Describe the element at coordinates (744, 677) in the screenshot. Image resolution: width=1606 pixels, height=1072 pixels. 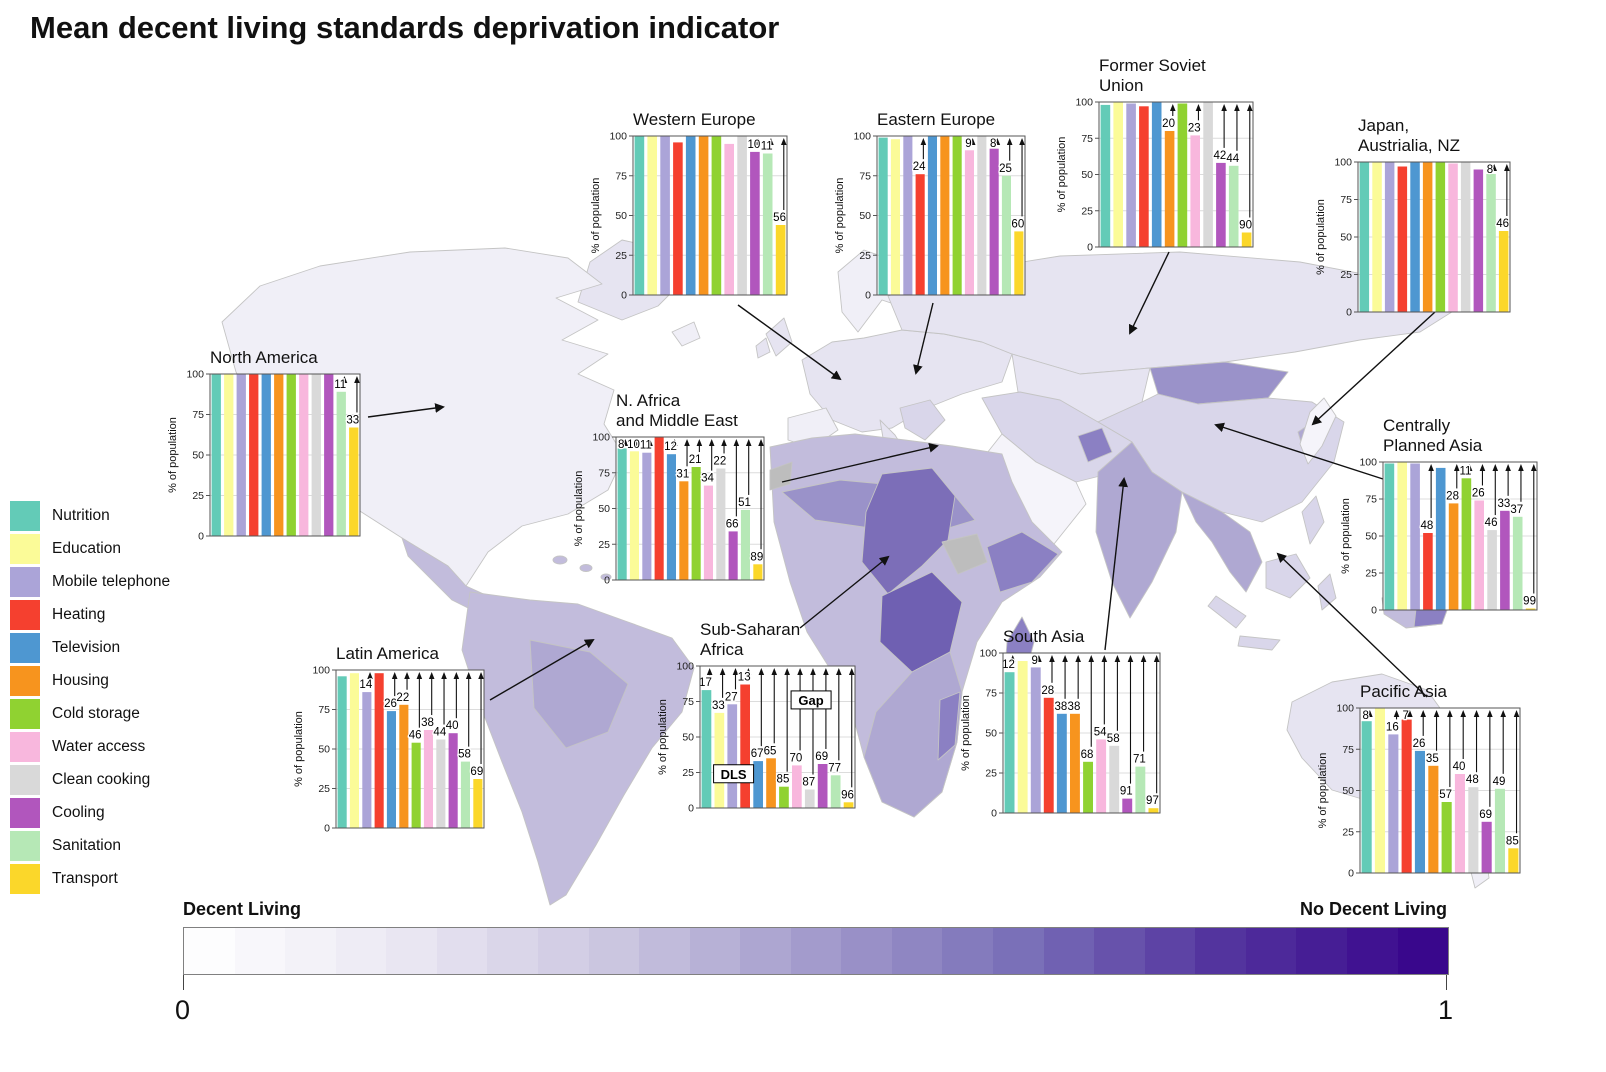
I see `gap-value-heating: 13` at that location.